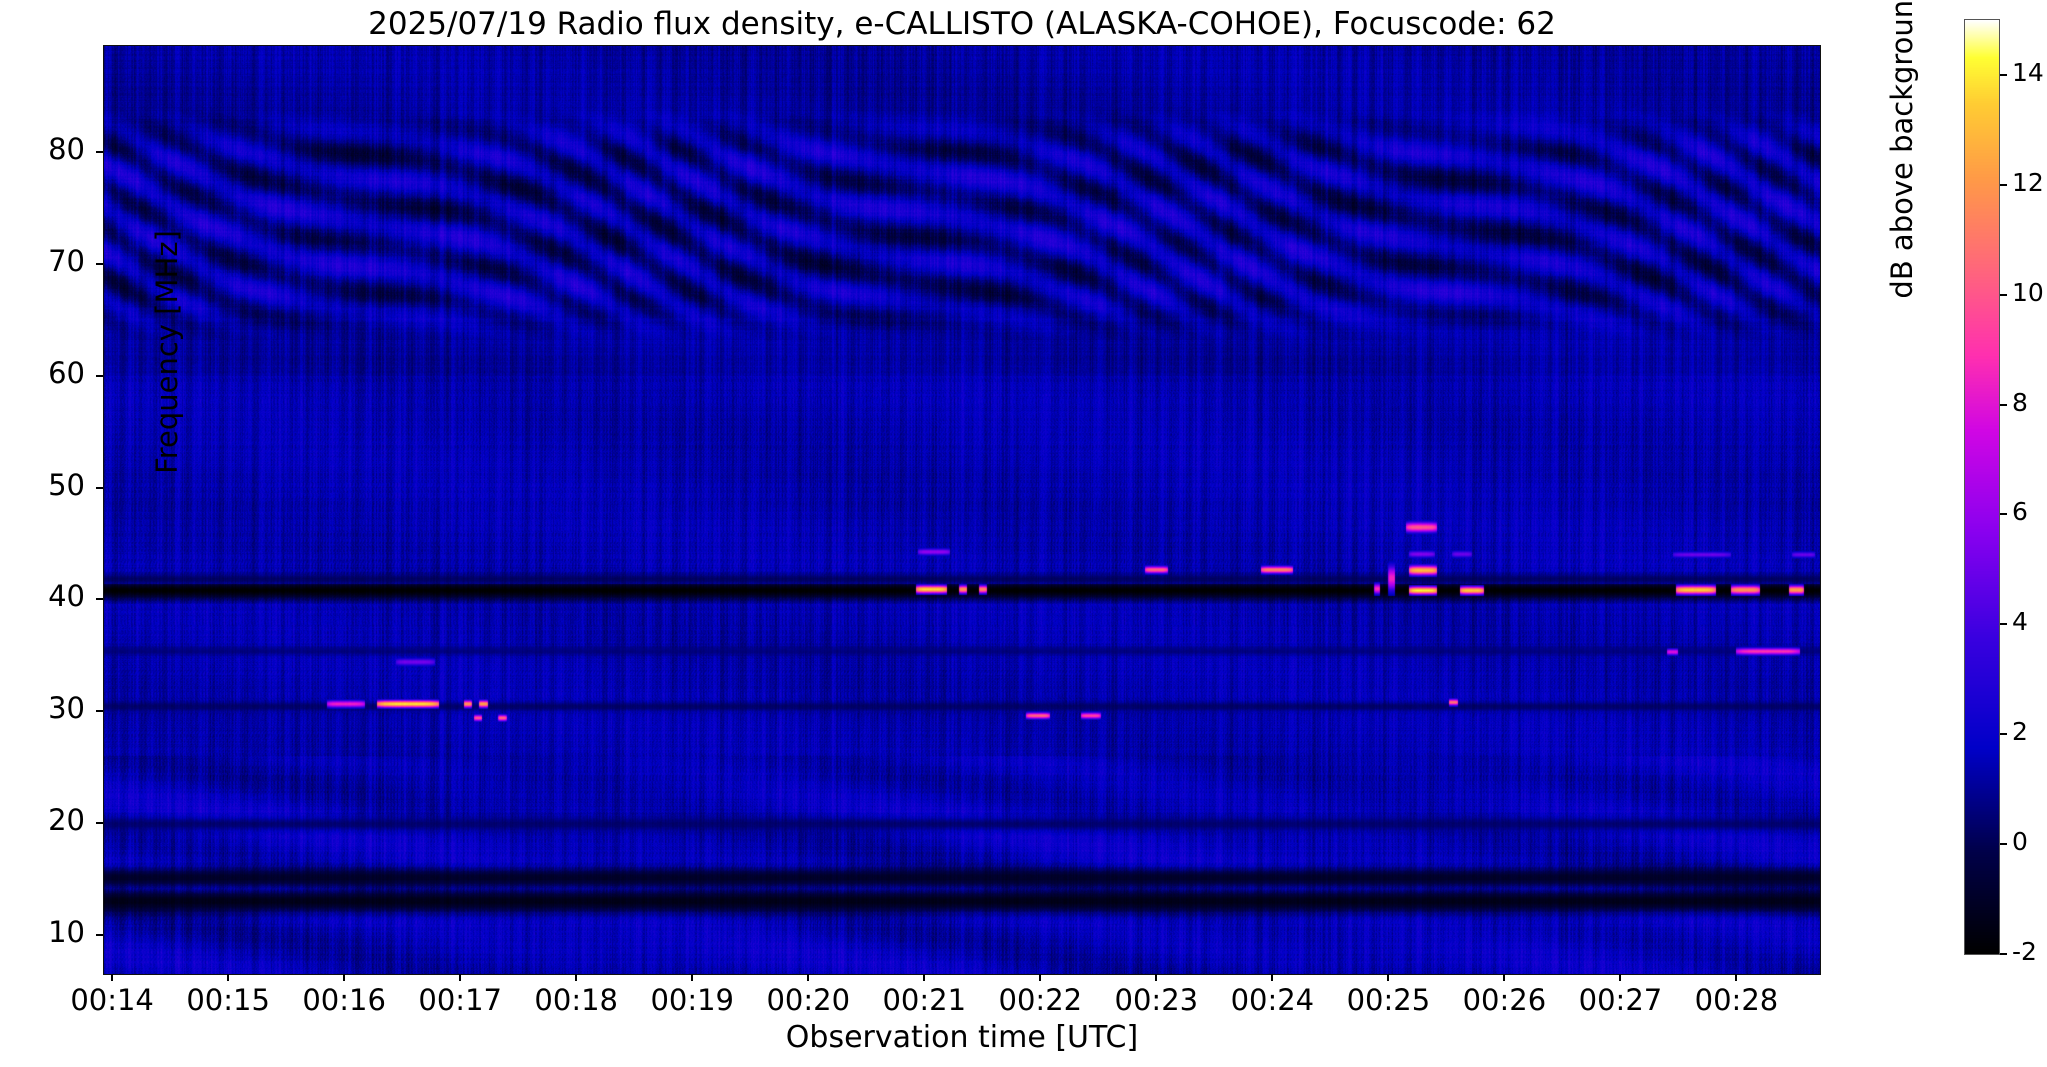 The image size is (2047, 1067). What do you see at coordinates (1272, 1000) in the screenshot?
I see `x-tick-label: 00:24` at bounding box center [1272, 1000].